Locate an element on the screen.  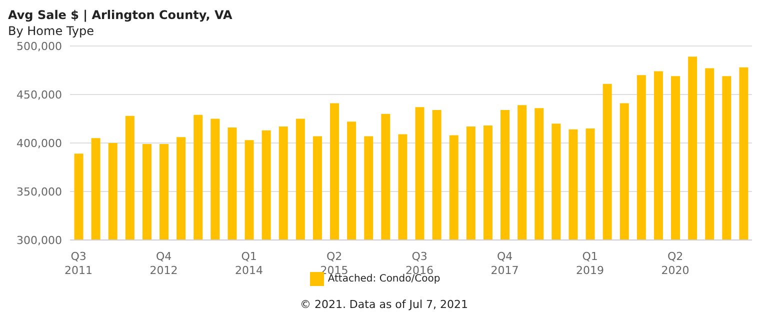
y-tick-label: 350,000 is located at coordinates (39, 191).